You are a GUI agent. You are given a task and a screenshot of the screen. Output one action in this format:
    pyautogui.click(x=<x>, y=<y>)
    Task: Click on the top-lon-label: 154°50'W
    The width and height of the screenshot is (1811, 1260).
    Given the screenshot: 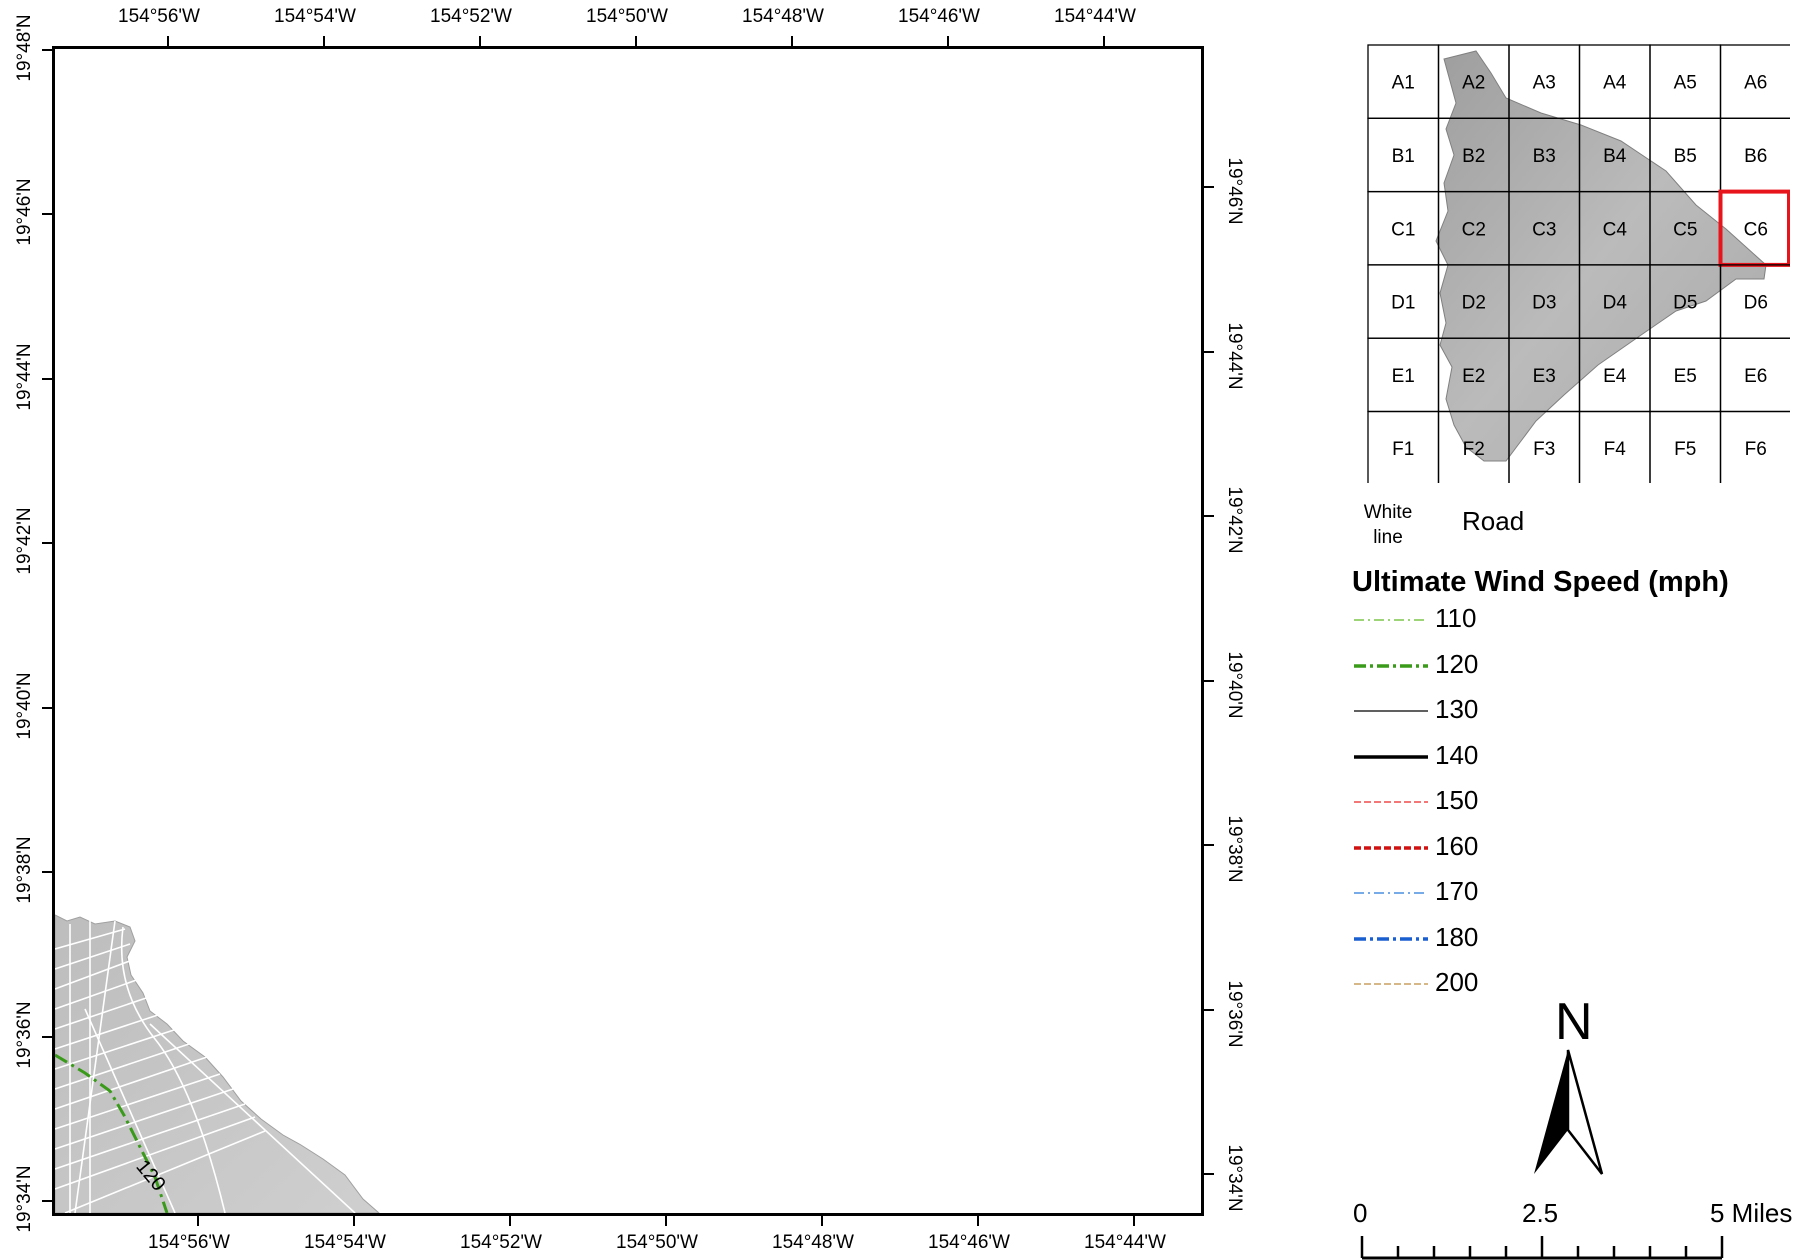 What is the action you would take?
    pyautogui.click(x=627, y=16)
    